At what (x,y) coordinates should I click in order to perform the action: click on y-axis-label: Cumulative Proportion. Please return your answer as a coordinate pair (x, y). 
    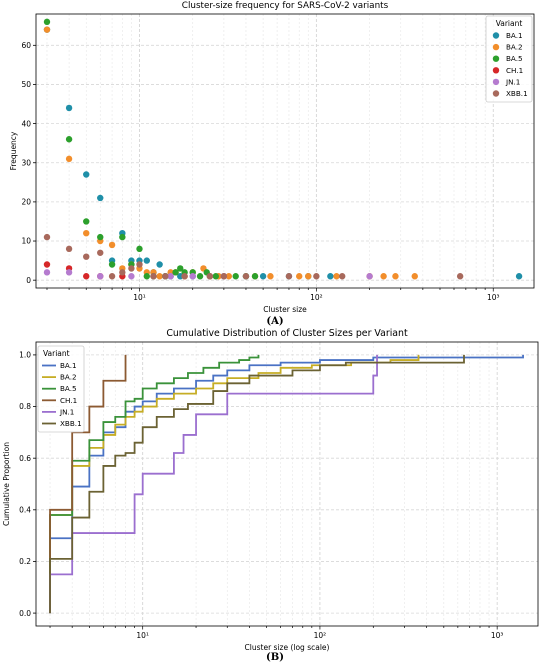
    Looking at the image, I should click on (6, 484).